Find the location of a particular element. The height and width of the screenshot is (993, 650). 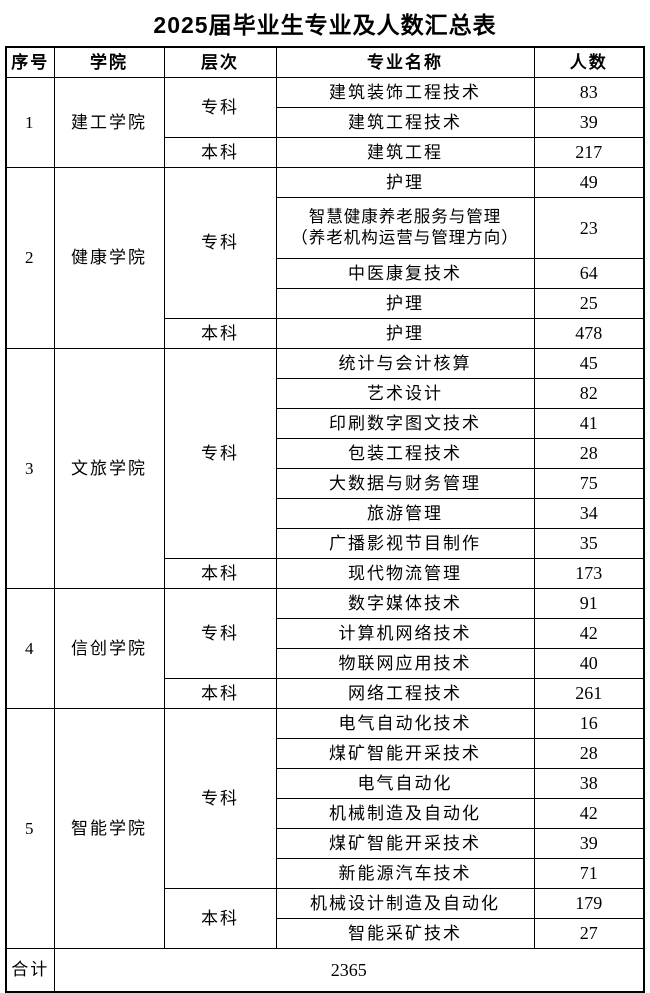

cell-count: 25 is located at coordinates (589, 303).